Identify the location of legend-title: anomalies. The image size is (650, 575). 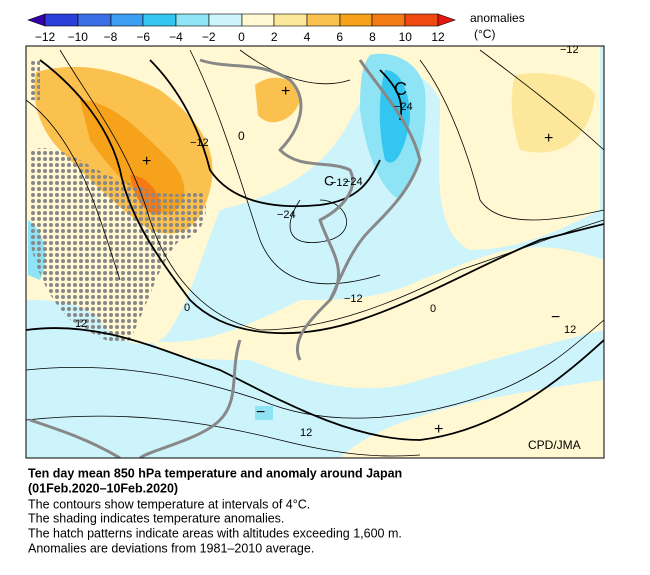
(497, 18).